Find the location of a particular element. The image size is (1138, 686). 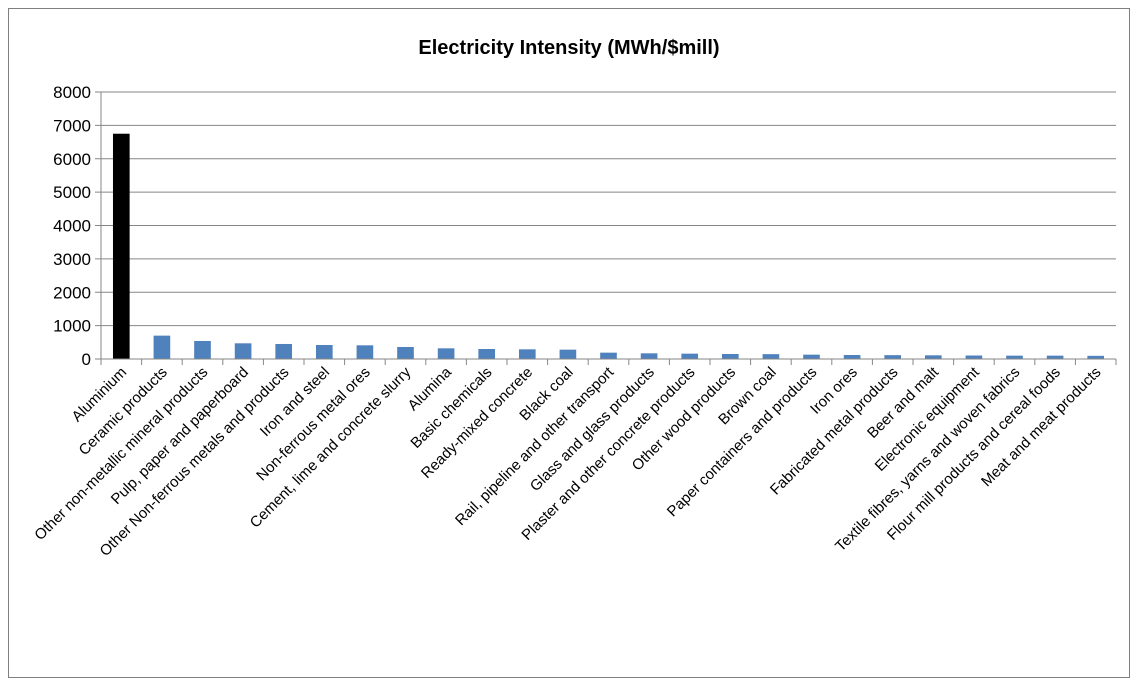

y-tick-label: 6000 is located at coordinates (72, 159).